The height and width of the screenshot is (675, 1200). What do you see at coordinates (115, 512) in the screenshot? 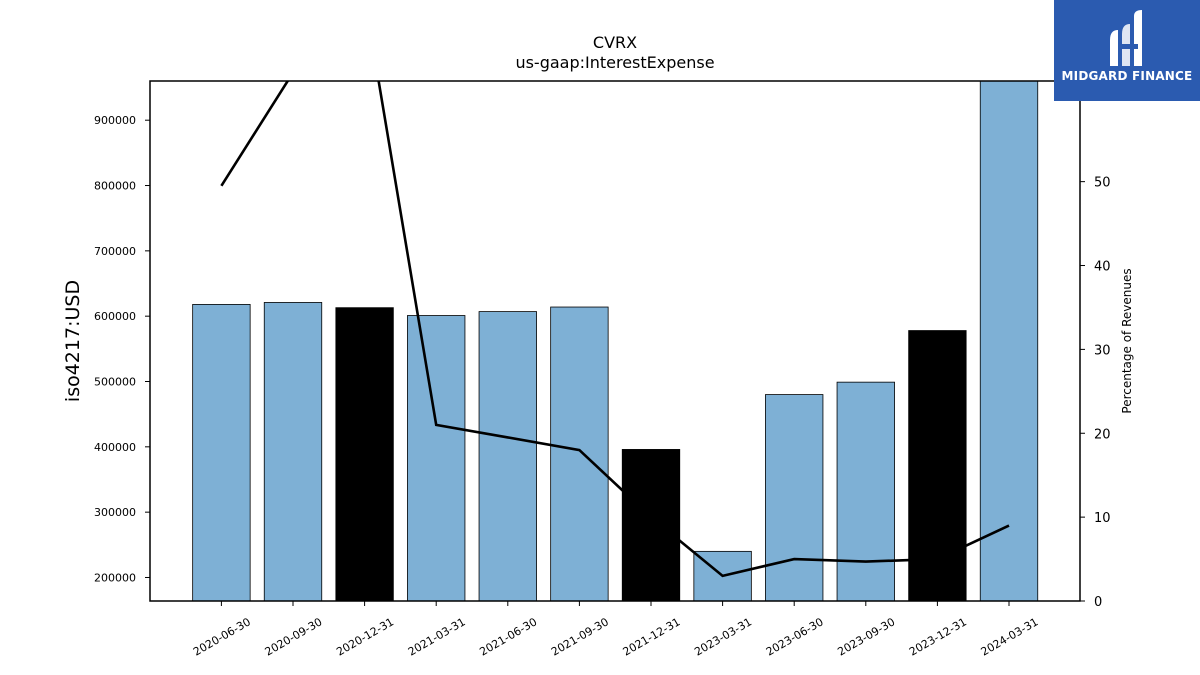
I see `y-tick-label: 300000` at bounding box center [115, 512].